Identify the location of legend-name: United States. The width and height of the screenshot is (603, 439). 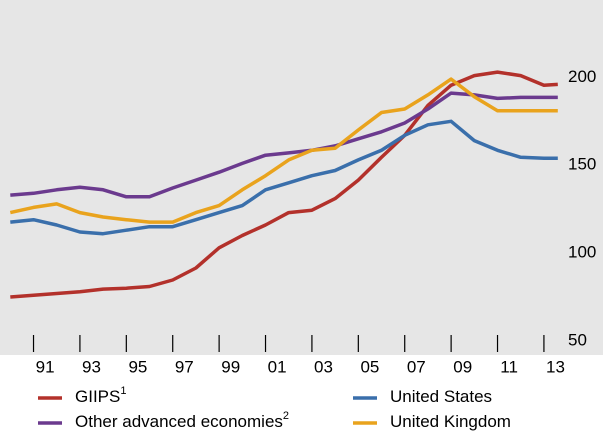
(441, 396).